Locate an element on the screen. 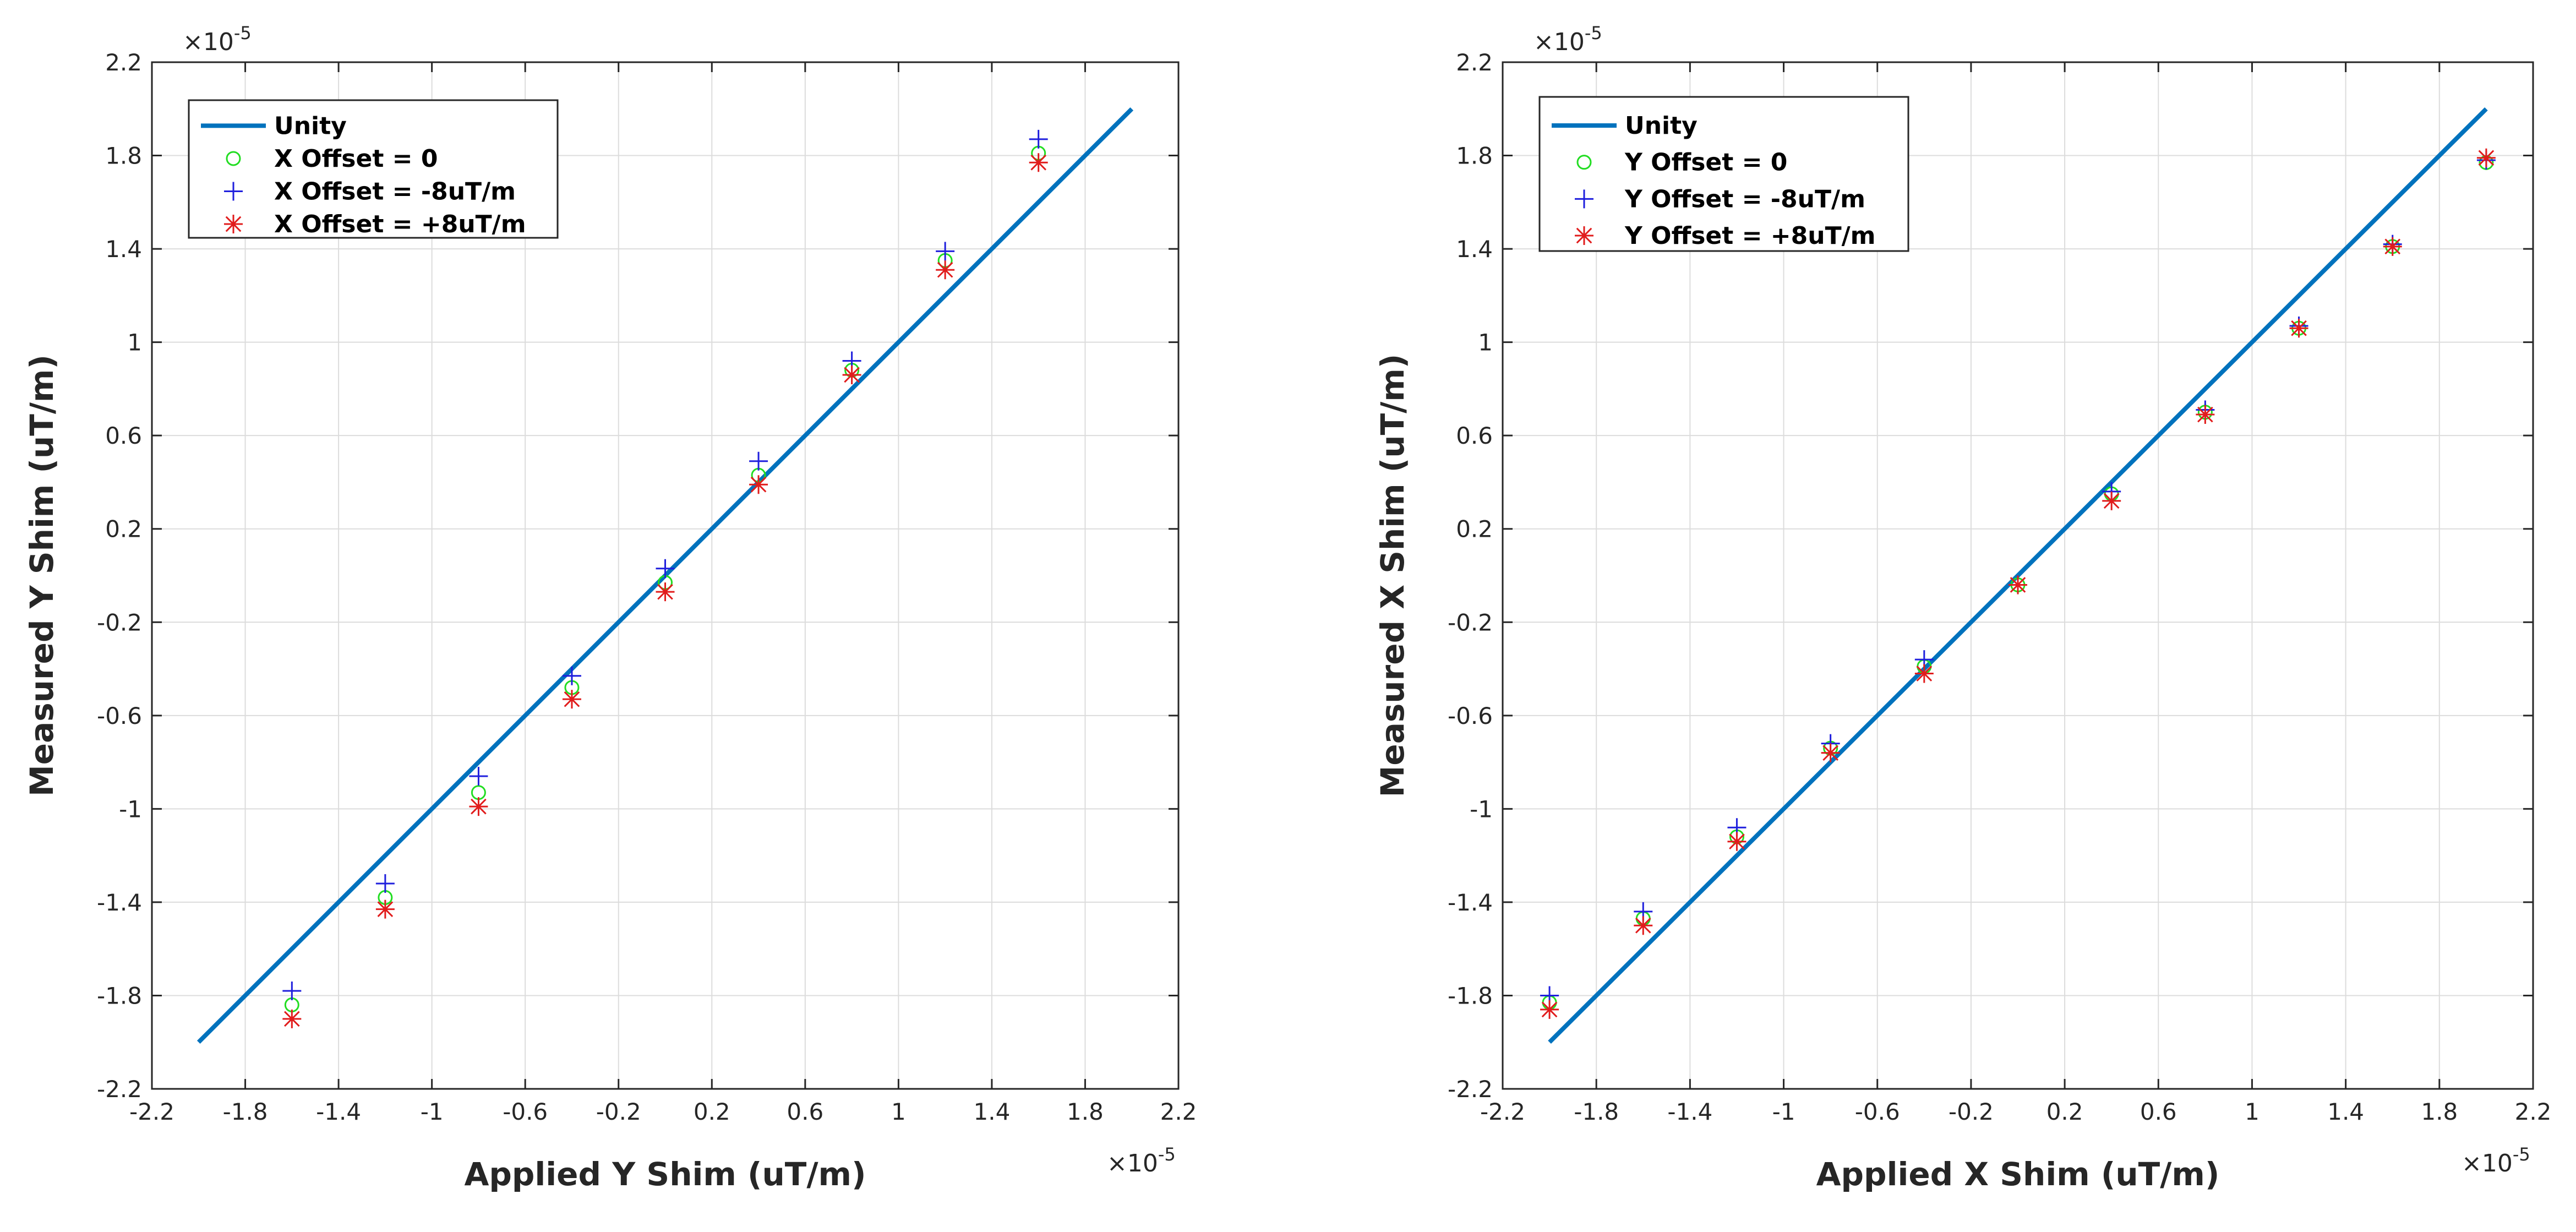 This screenshot has width=2576, height=1232. x-axis-label: Applied X Shim (uT/m) is located at coordinates (2018, 1174).